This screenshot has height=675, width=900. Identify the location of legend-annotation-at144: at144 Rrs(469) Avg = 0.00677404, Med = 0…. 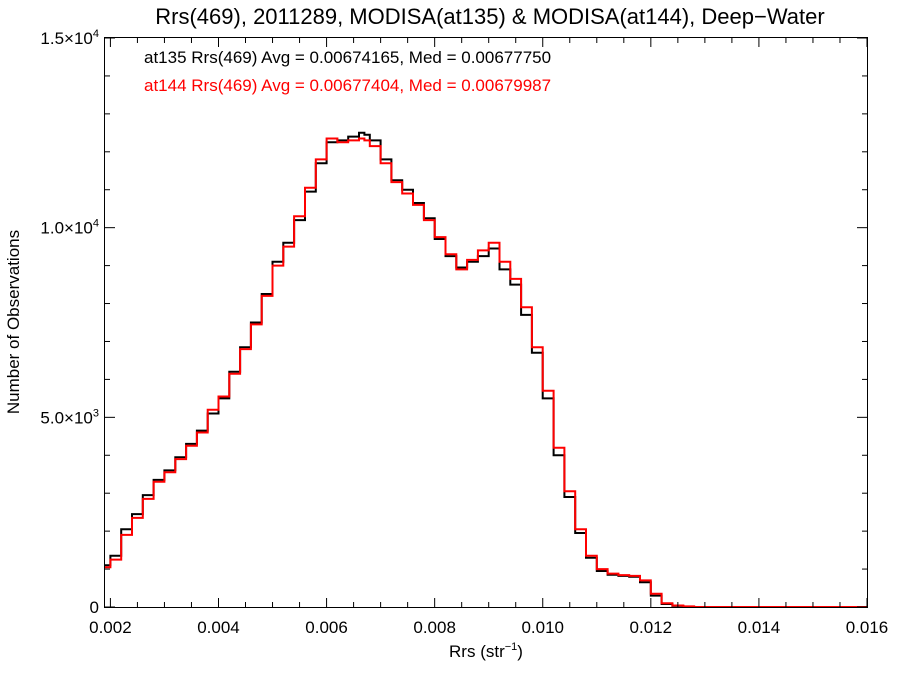
(347, 85).